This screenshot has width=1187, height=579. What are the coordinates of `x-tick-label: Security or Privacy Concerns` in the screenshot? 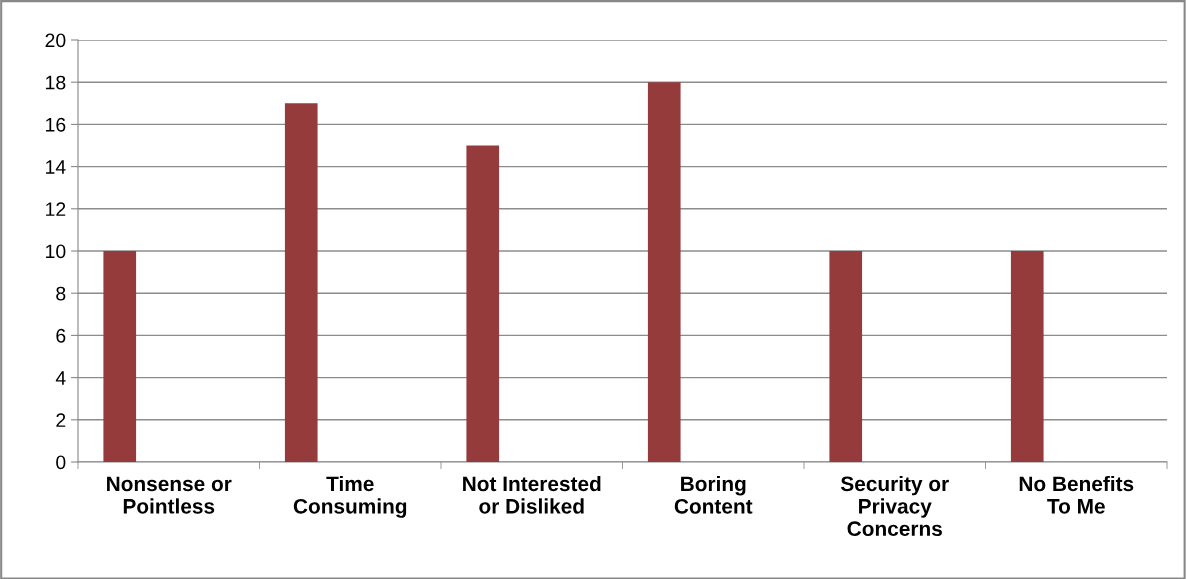 It's located at (894, 506).